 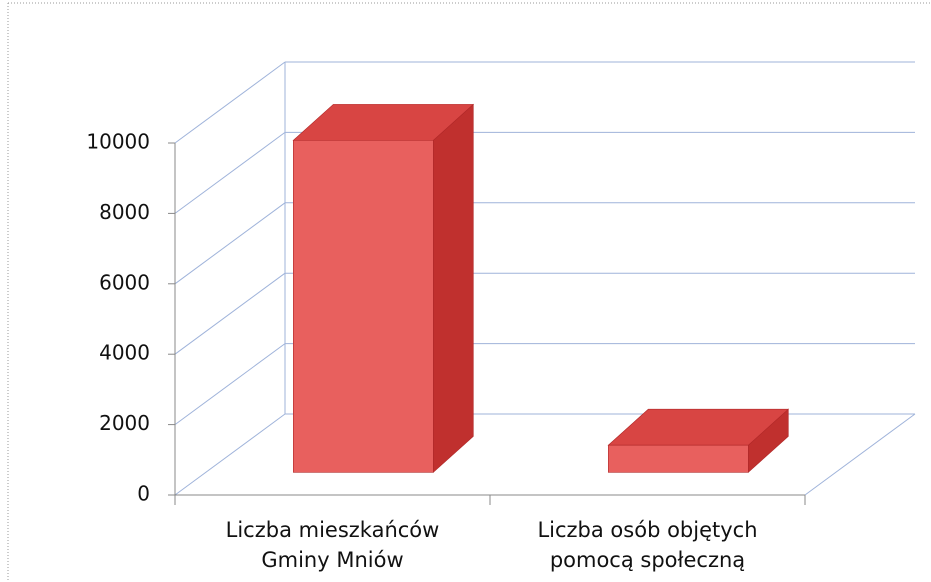 What do you see at coordinates (124, 282) in the screenshot?
I see `y-tick-label: 6000` at bounding box center [124, 282].